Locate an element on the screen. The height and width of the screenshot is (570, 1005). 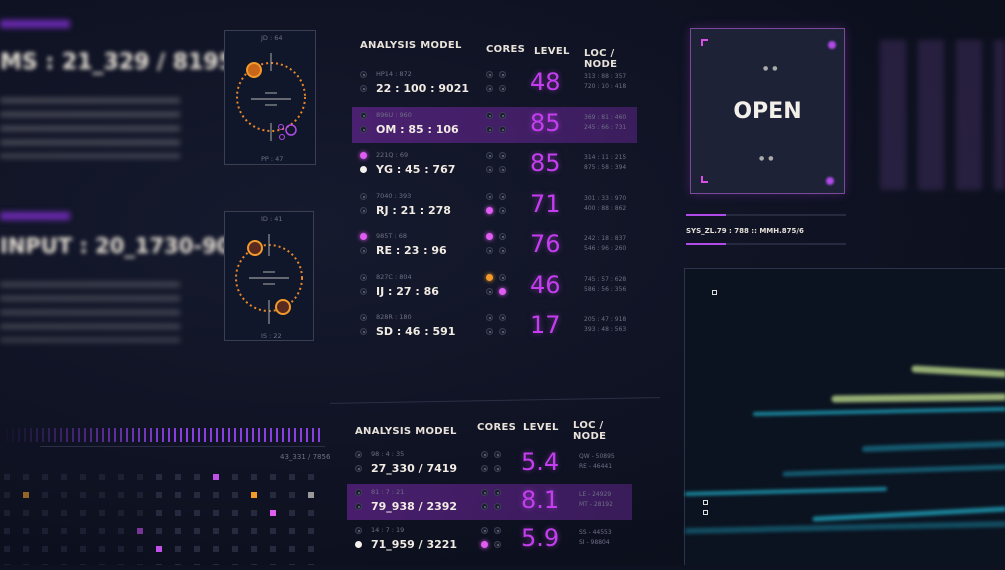
row-model: 27_330 / 7419 is located at coordinates (414, 468).